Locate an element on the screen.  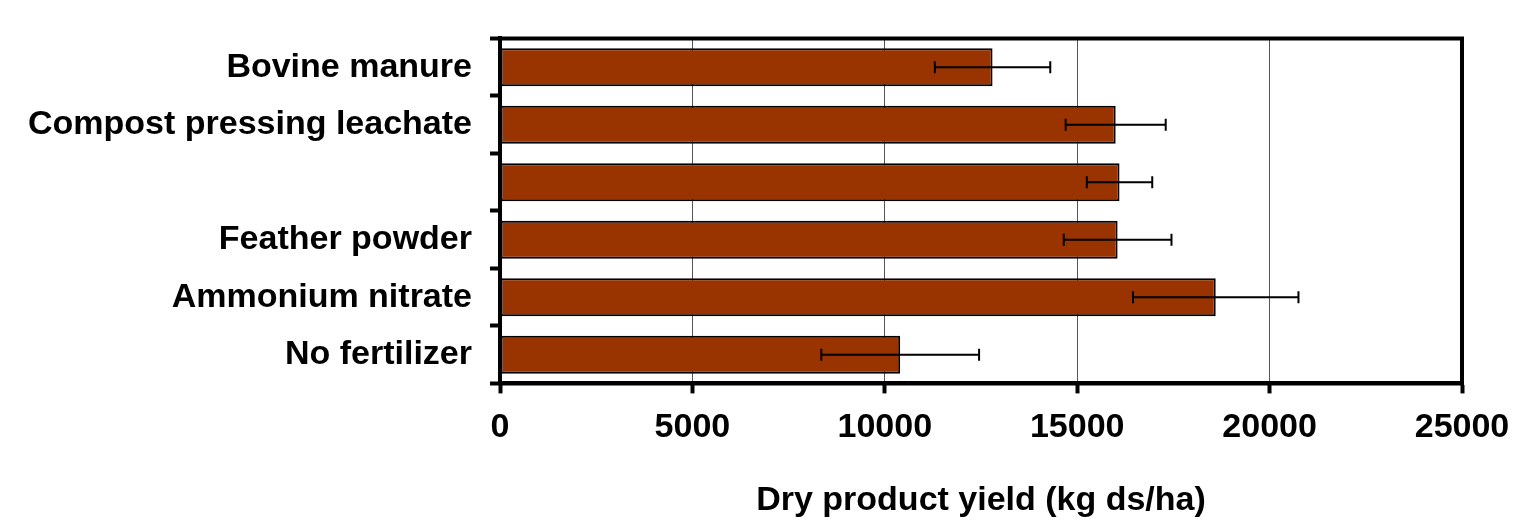
x-tick-label: 25000 is located at coordinates (1462, 425).